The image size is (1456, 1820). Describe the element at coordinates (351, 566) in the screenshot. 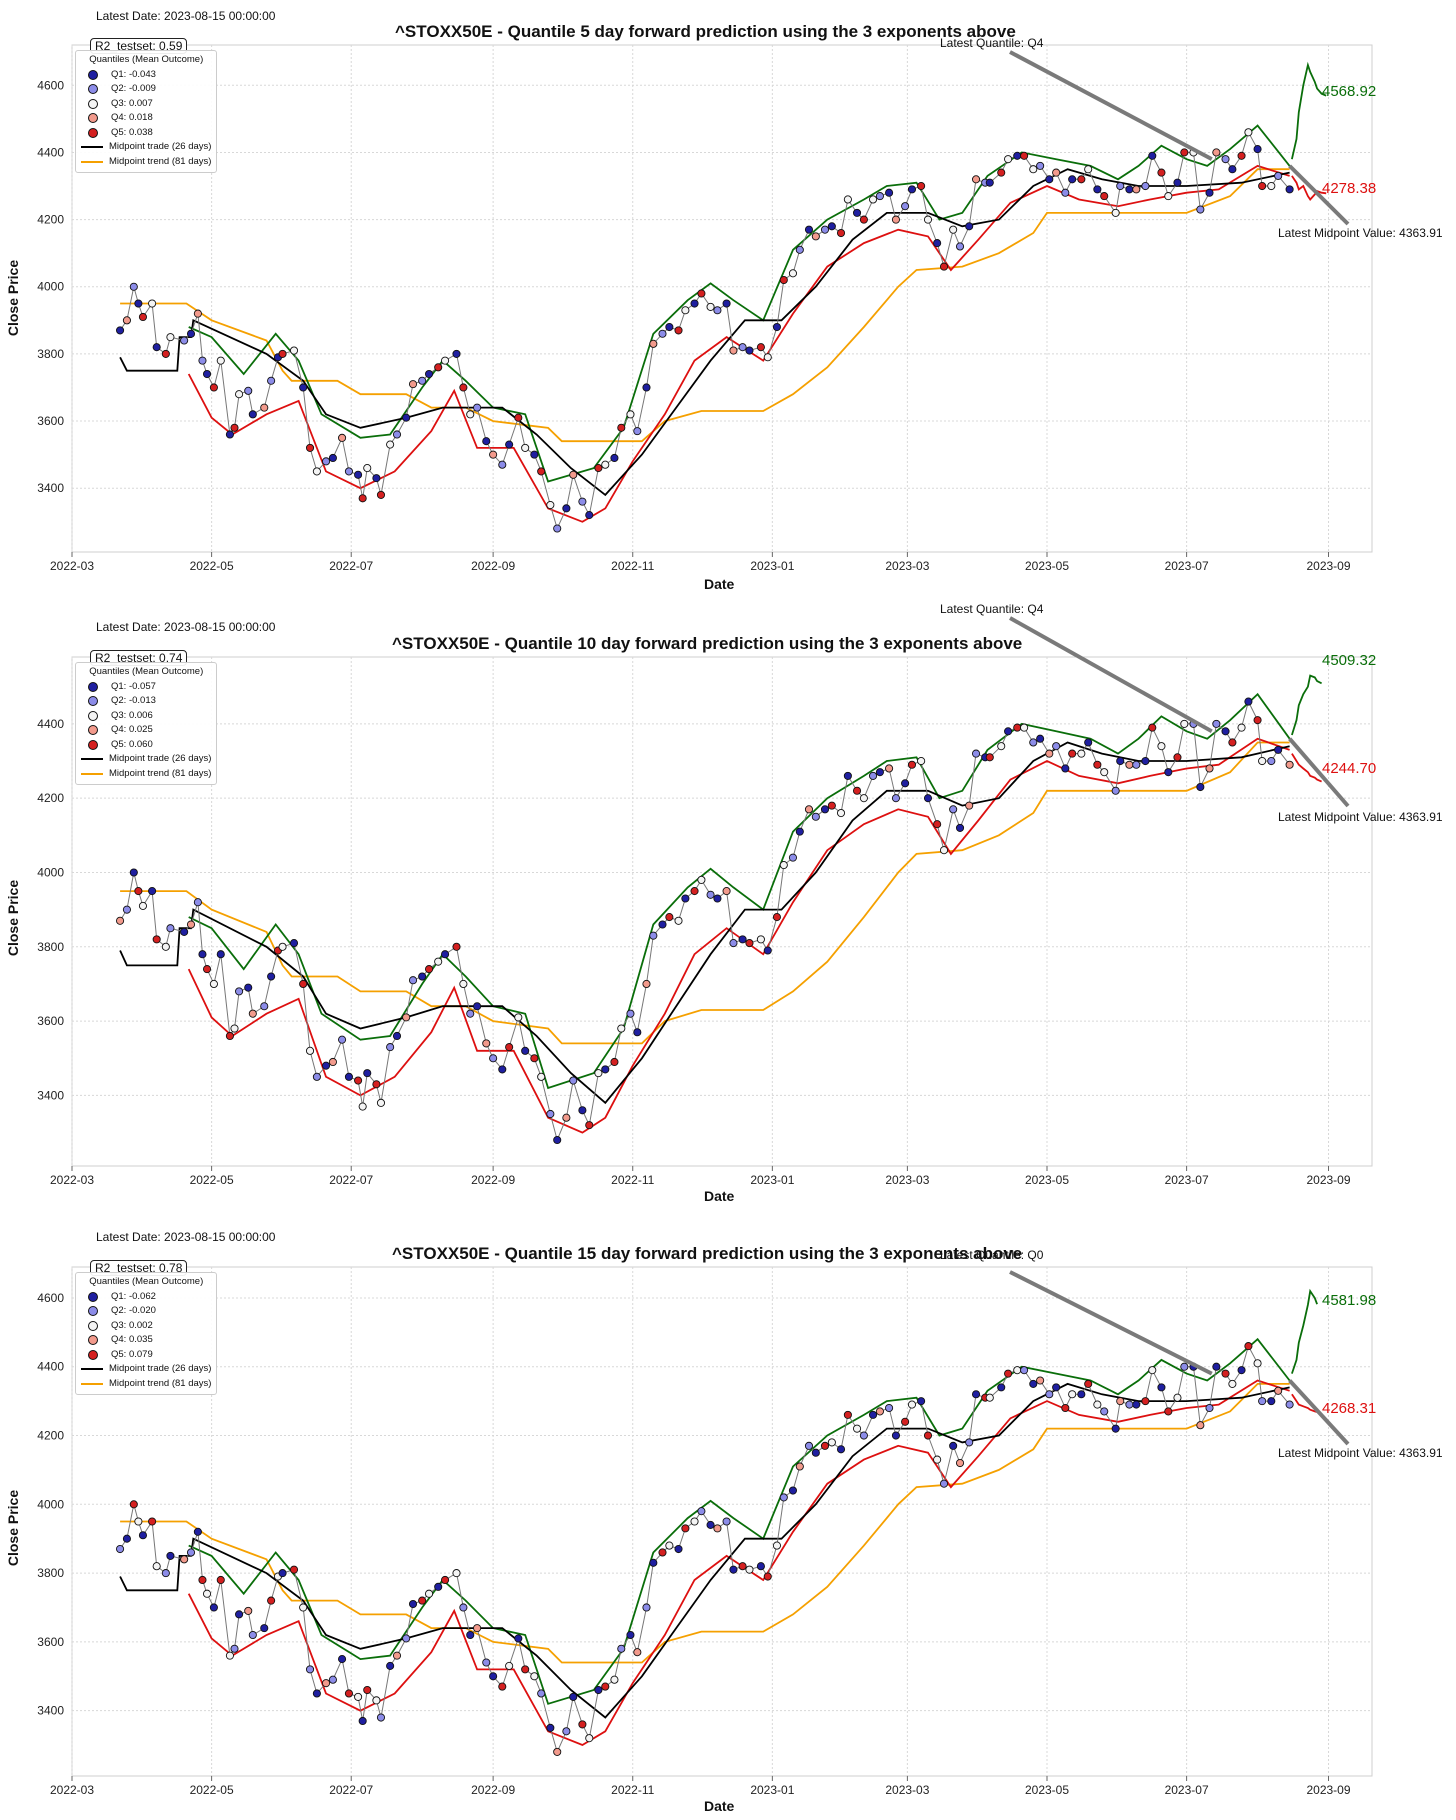

I see `x-tick-label: 2022-07` at that location.